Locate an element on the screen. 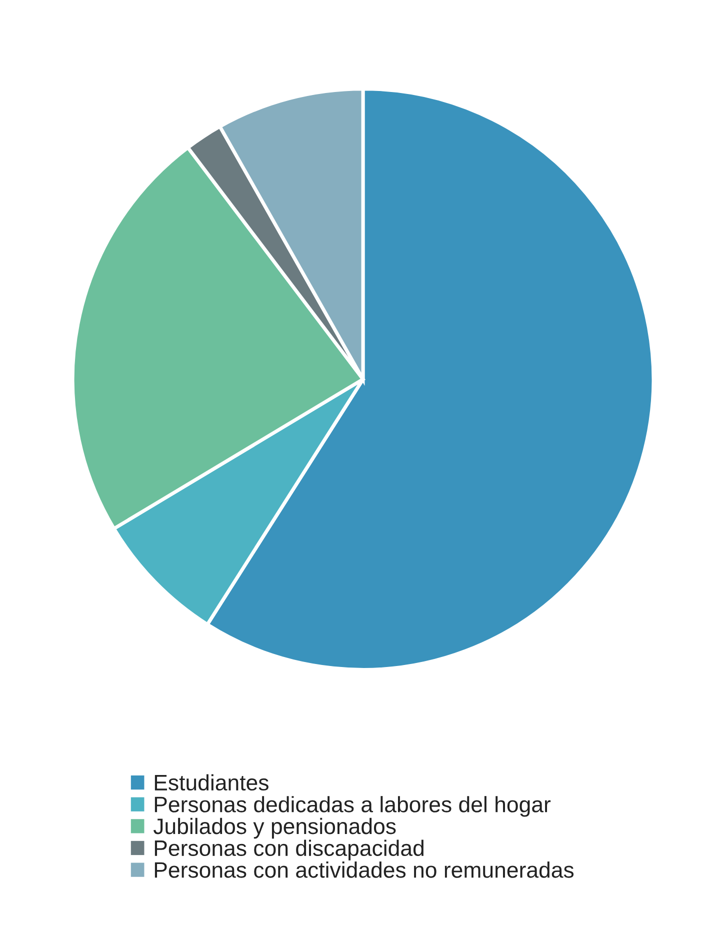  legend-label: Personas dedicadas a labores del hogar is located at coordinates (352, 806).